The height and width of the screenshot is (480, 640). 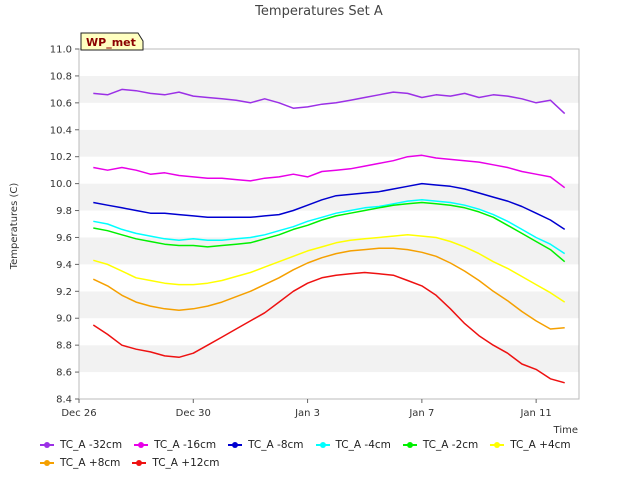 What do you see at coordinates (64, 346) in the screenshot?
I see `y-tick-label: 8.8` at bounding box center [64, 346].